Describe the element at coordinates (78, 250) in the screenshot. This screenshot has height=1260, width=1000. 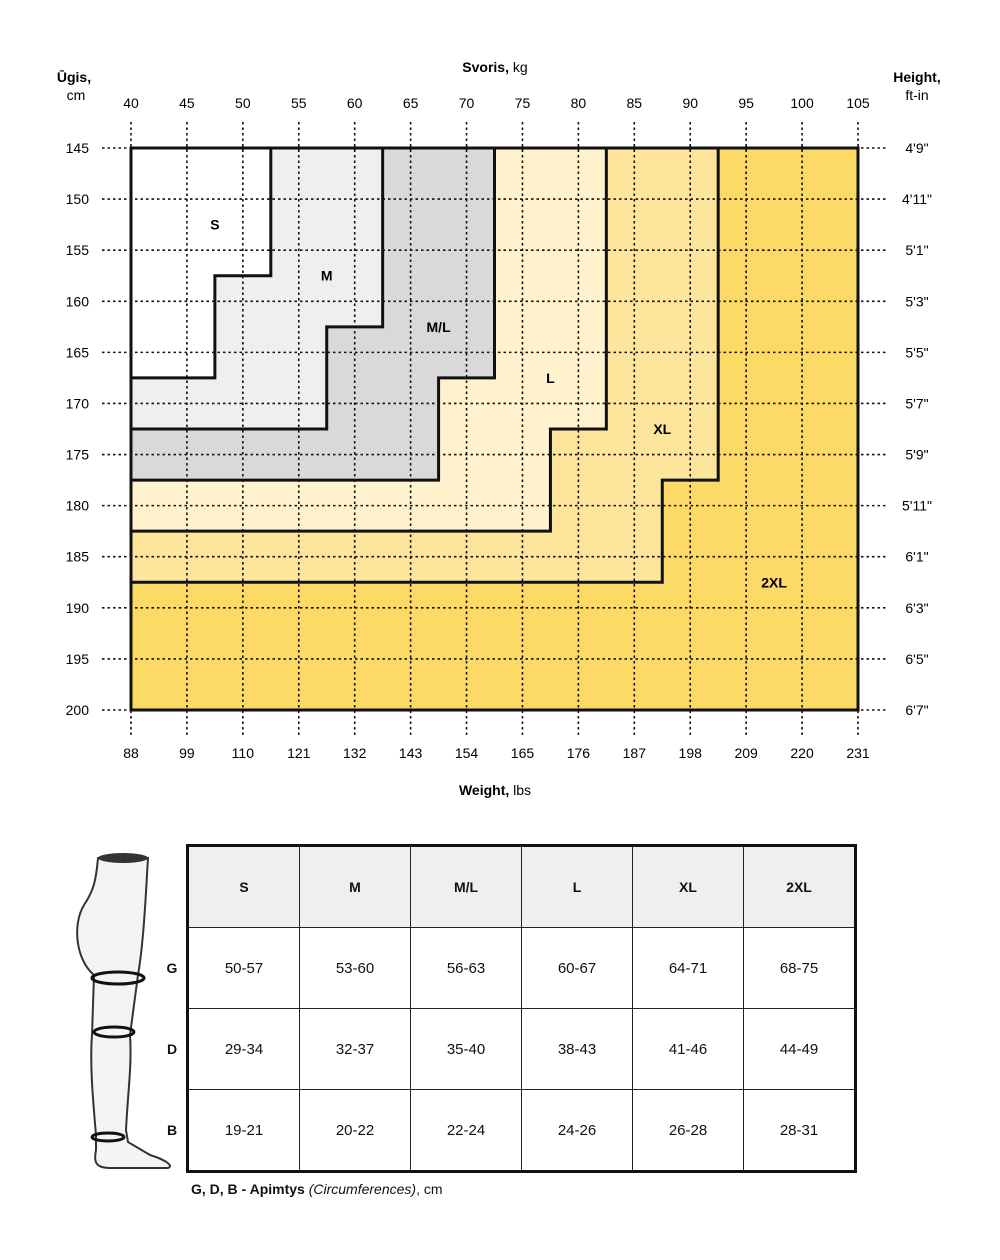
I see `left-tick-label: 155` at that location.